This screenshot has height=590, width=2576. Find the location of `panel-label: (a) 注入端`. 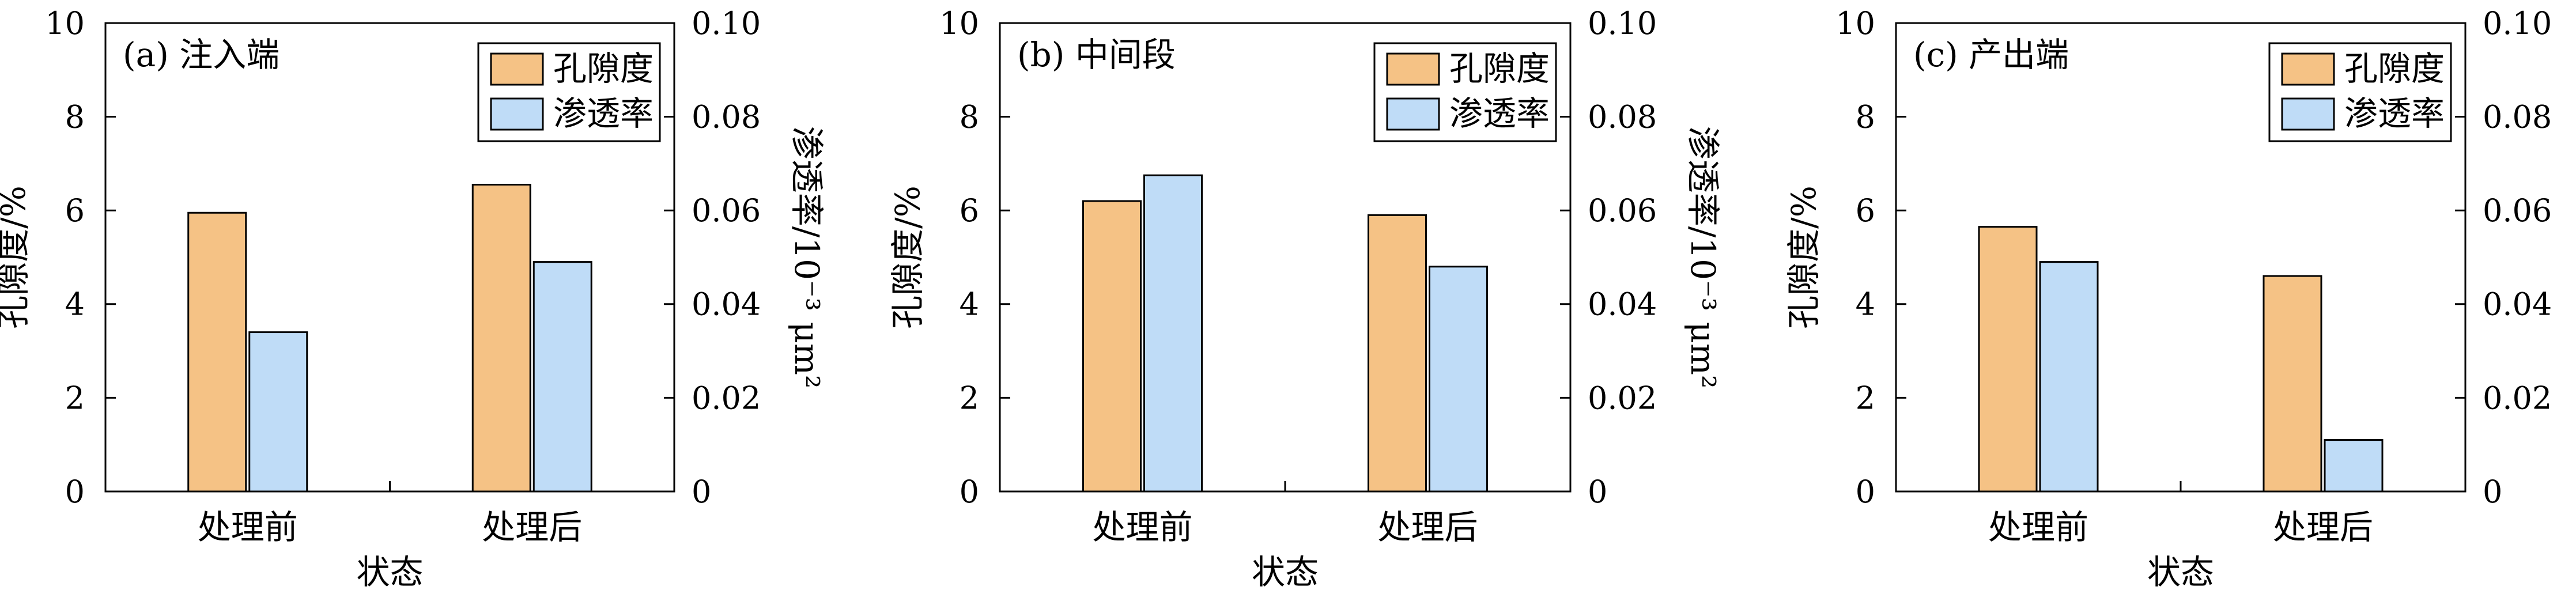

panel-label: (a) 注入端 is located at coordinates (201, 54).